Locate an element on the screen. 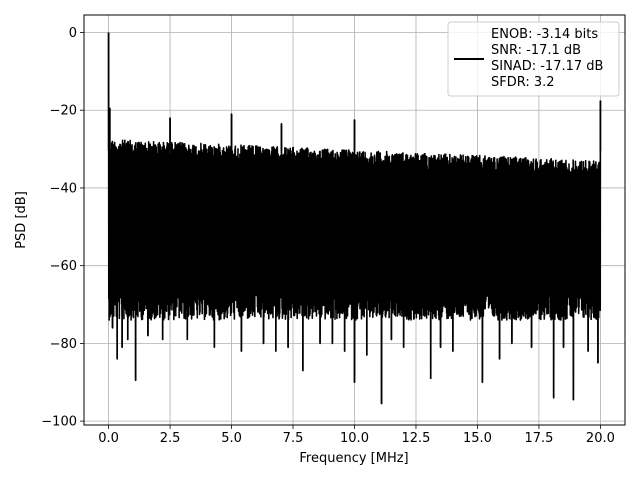  y-tick-label: 0 is located at coordinates (73, 33).